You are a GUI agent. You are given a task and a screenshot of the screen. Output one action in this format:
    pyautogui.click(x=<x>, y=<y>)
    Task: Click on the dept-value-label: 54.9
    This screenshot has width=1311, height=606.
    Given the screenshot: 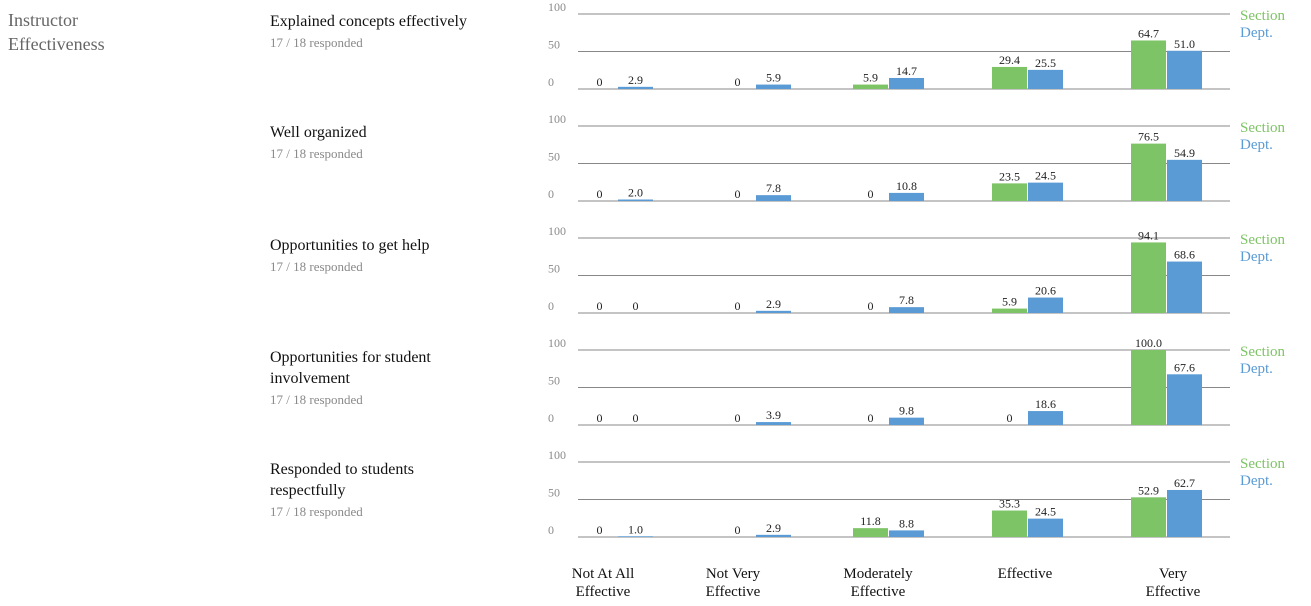 What is the action you would take?
    pyautogui.click(x=1184, y=153)
    